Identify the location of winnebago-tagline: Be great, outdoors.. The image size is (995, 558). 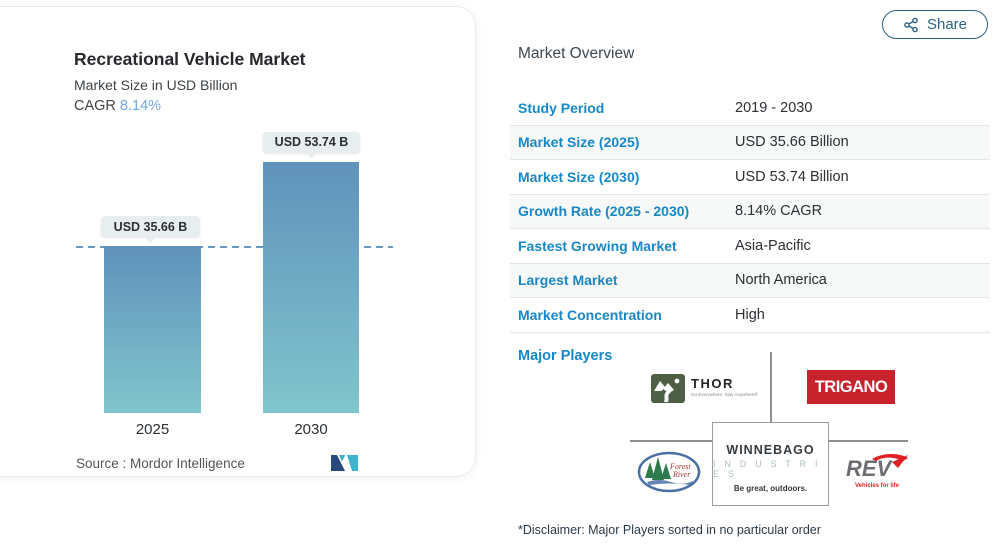
(770, 488).